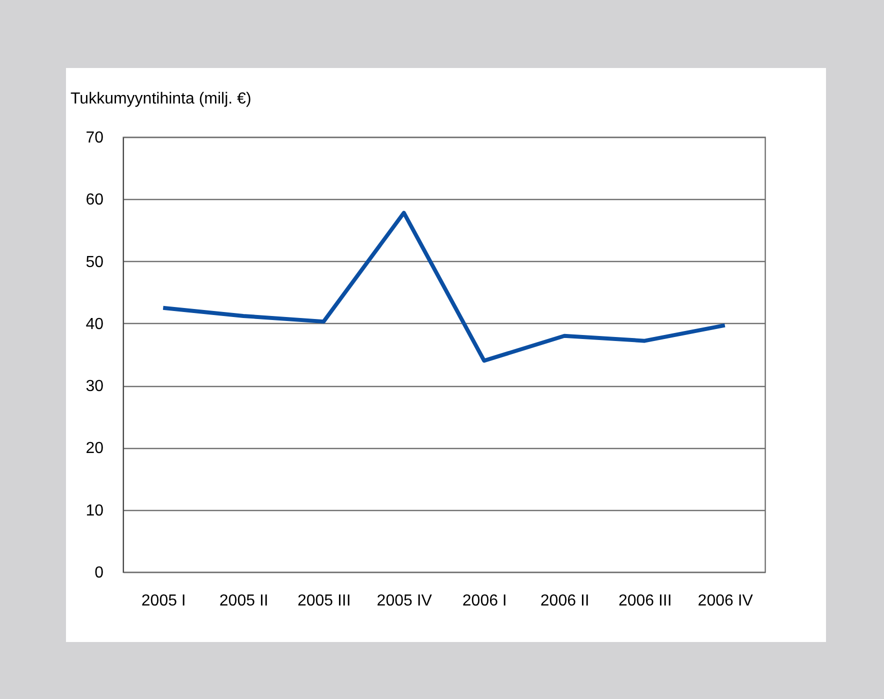 This screenshot has width=884, height=699. Describe the element at coordinates (95, 200) in the screenshot. I see `y-tick-label: 60` at that location.